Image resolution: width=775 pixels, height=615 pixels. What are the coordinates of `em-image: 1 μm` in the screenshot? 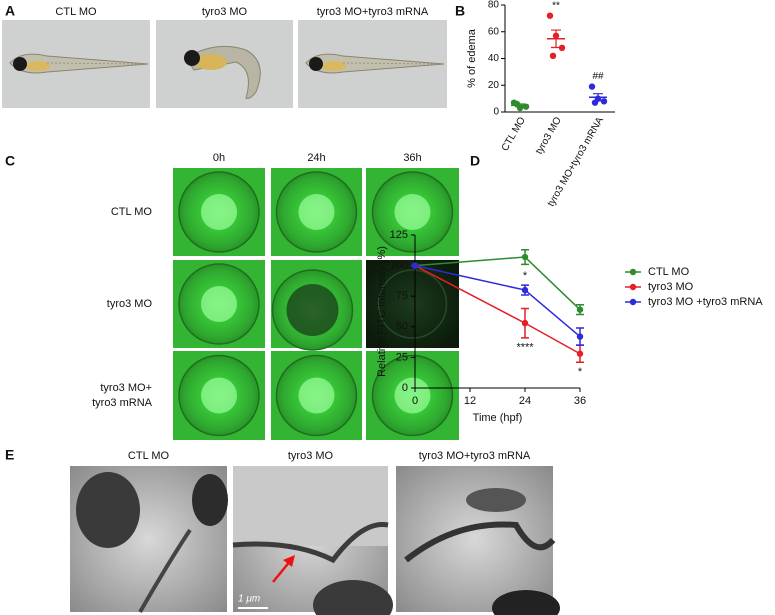 It's located at (312, 540).